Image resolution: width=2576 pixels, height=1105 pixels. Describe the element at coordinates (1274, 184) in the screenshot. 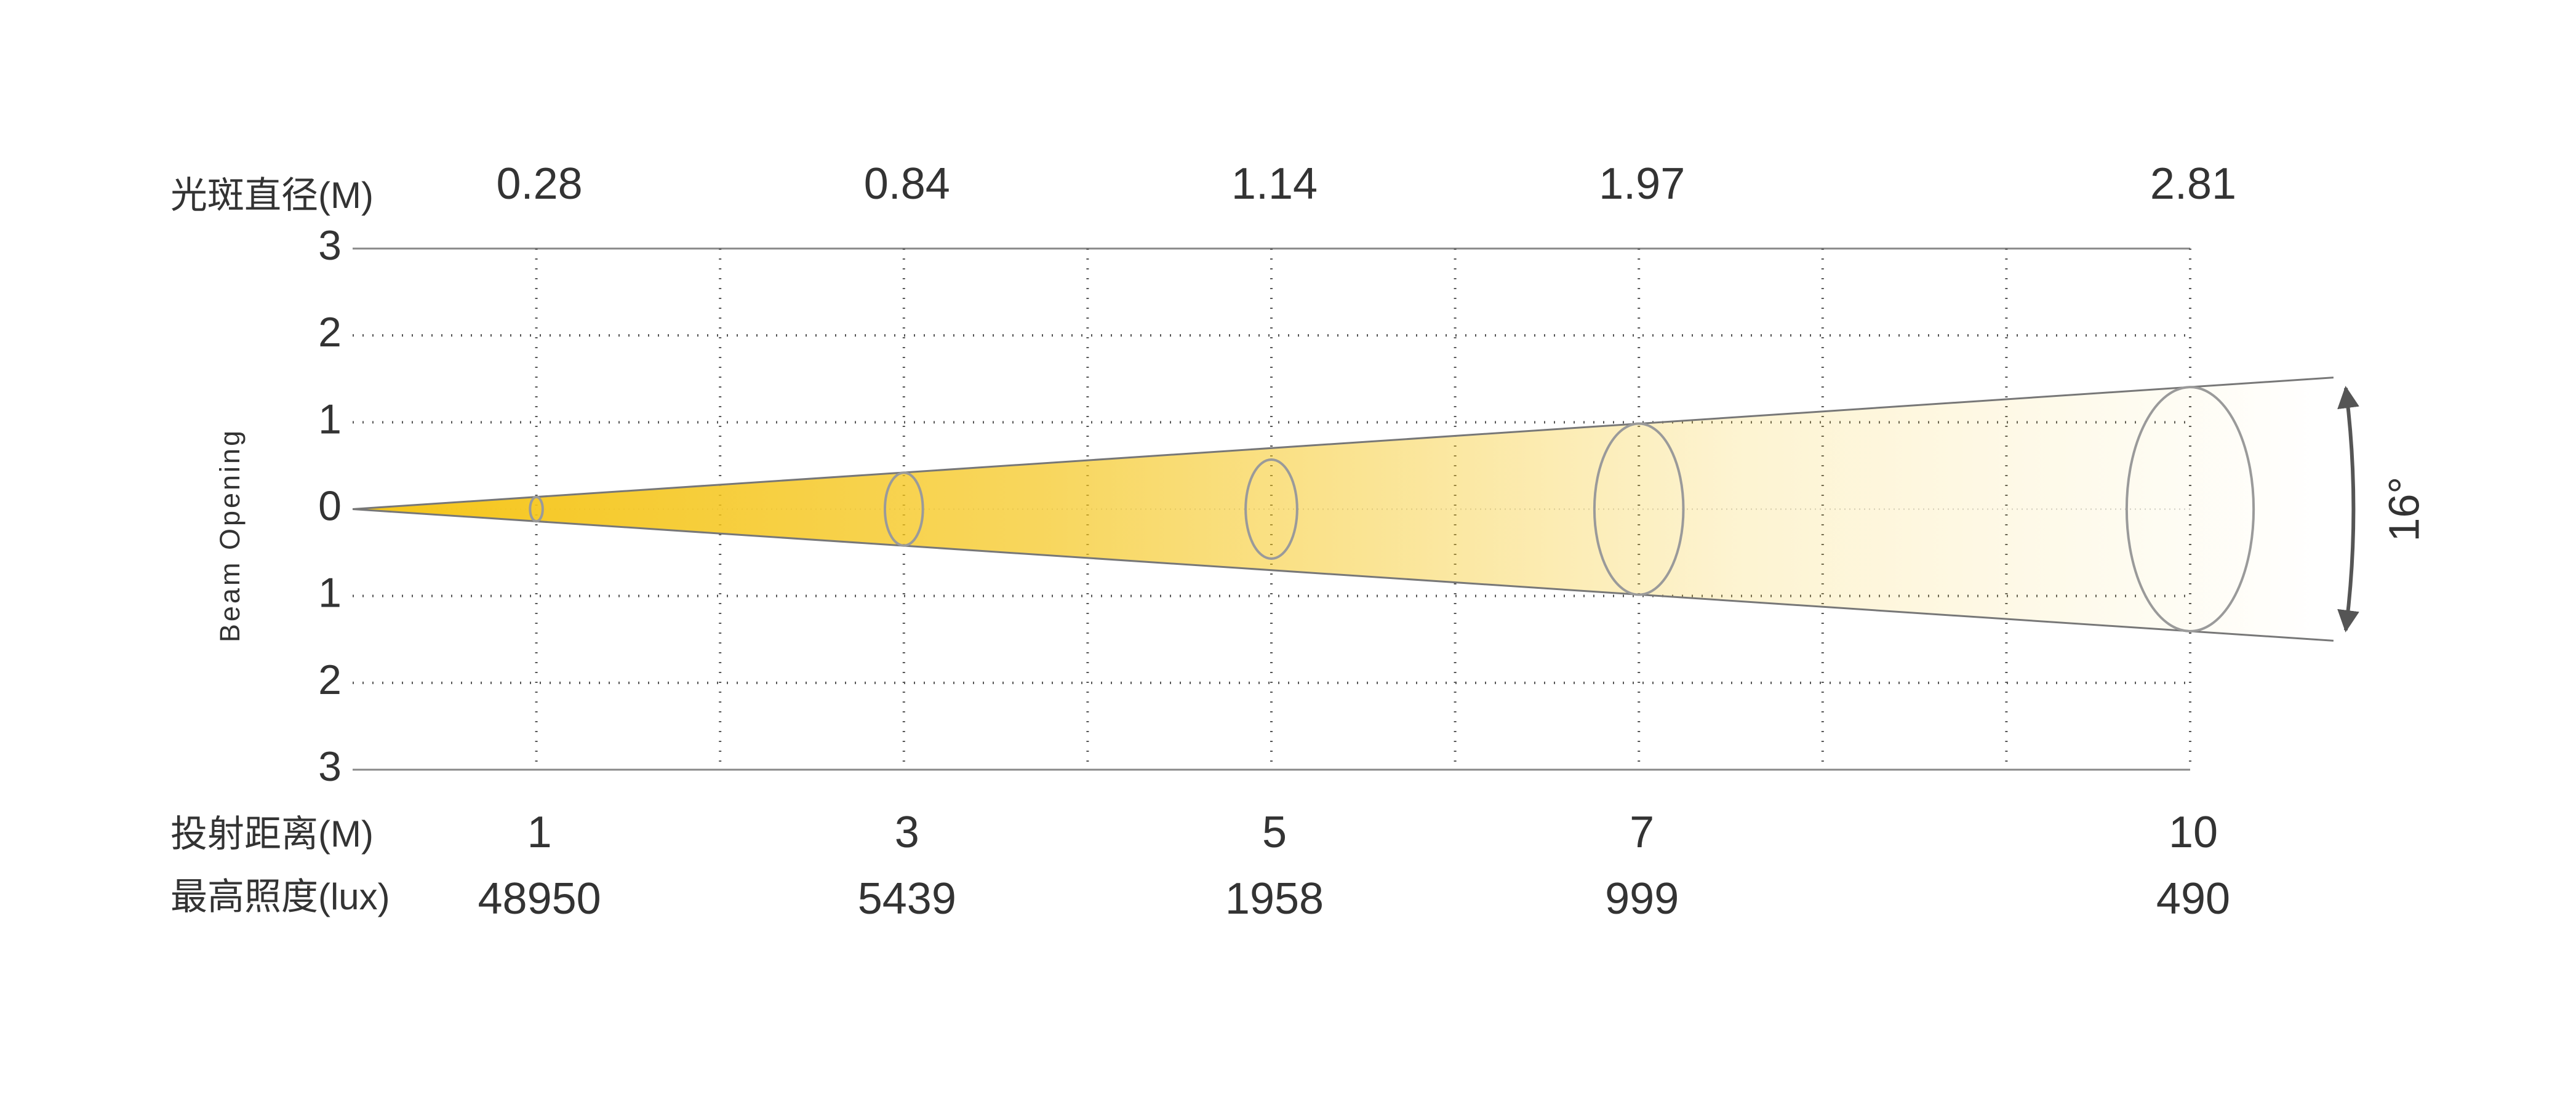

I see `diameter-label: 1.14` at that location.